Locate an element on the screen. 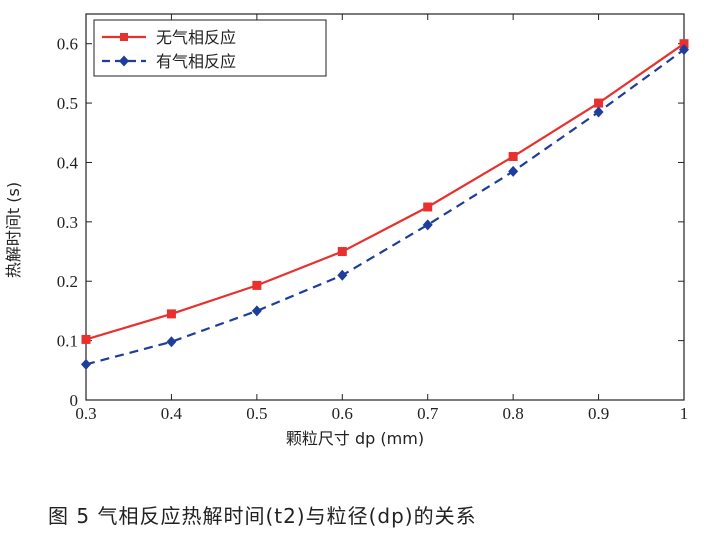 This screenshot has height=538, width=714. figure-caption: 图 5 气相反应热解时间(t2)与粒径(dp)的关系 is located at coordinates (262, 516).